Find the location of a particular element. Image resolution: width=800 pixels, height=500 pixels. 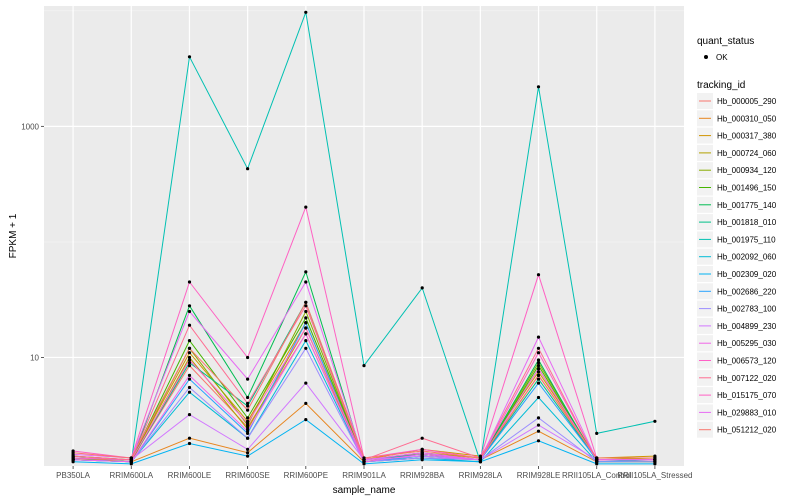

legend-label: Hb_006573_120 is located at coordinates (747, 361).